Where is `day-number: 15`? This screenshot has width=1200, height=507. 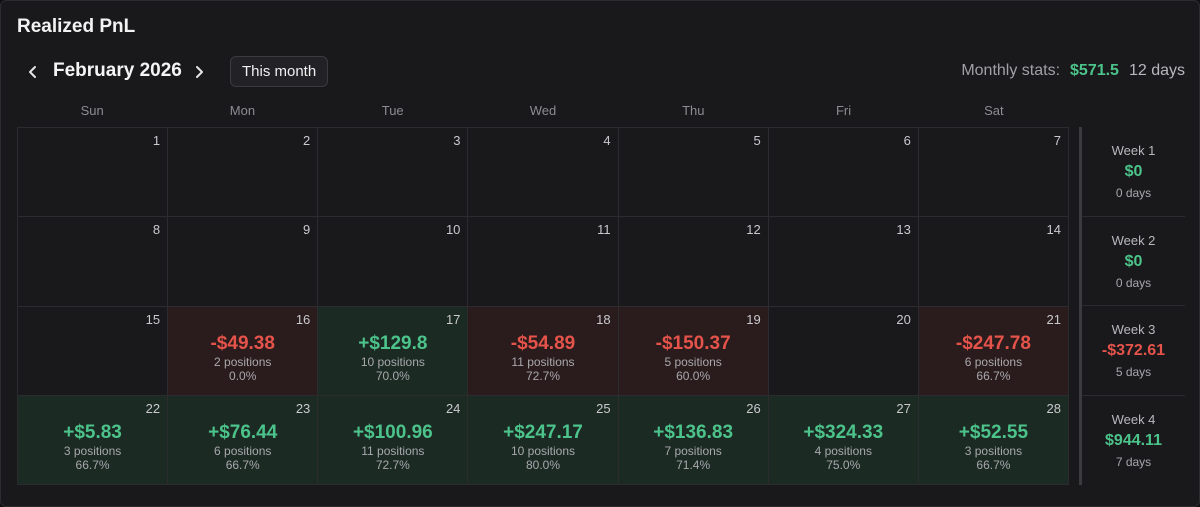 day-number: 15 is located at coordinates (153, 319).